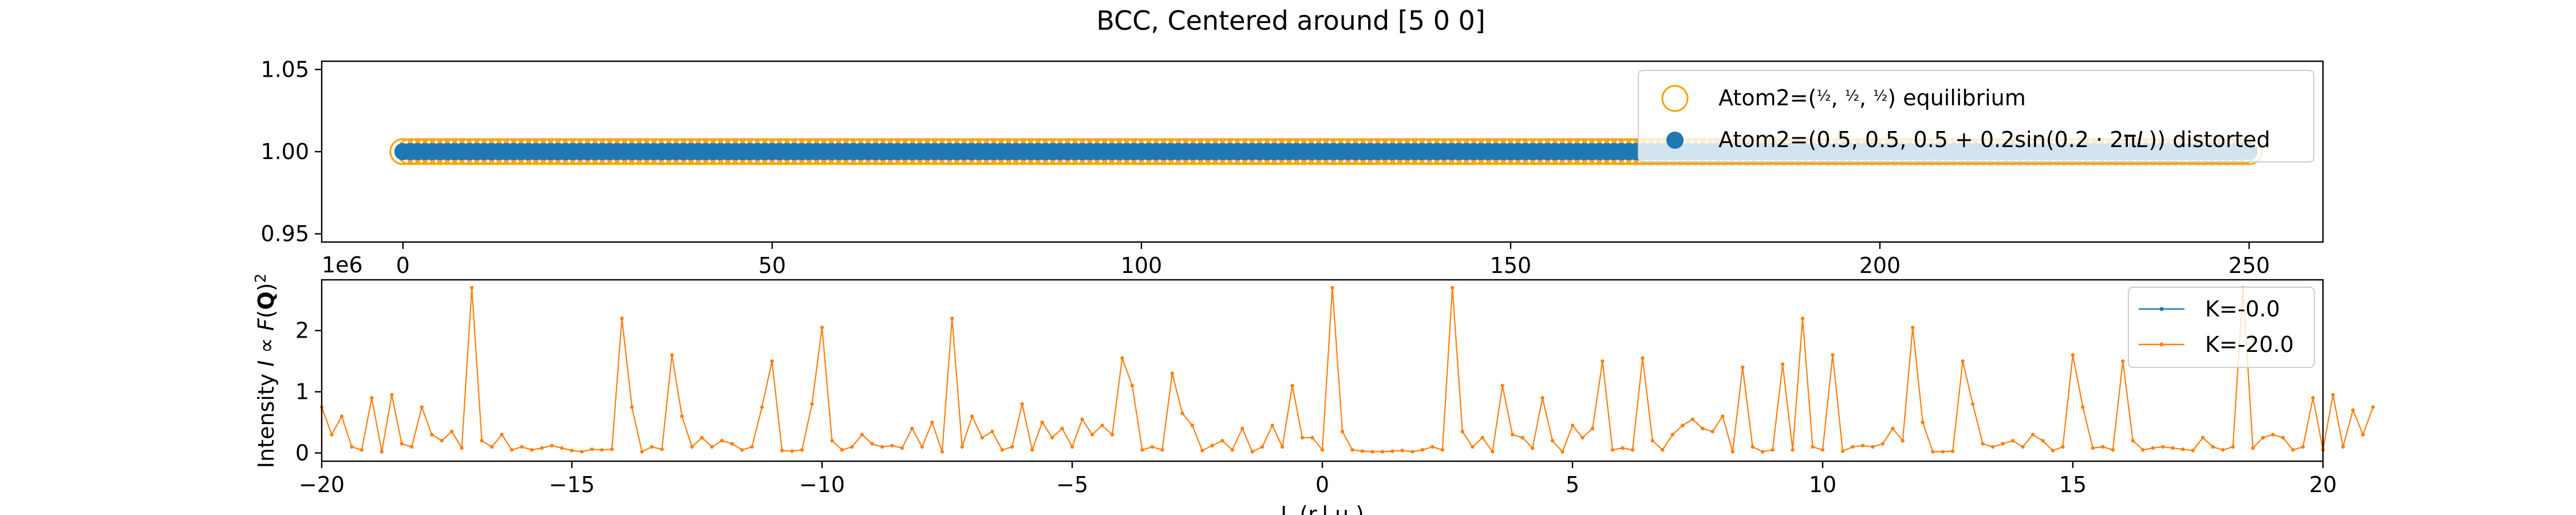  Describe the element at coordinates (302, 453) in the screenshot. I see `bottom-y-tick-label: 0` at that location.